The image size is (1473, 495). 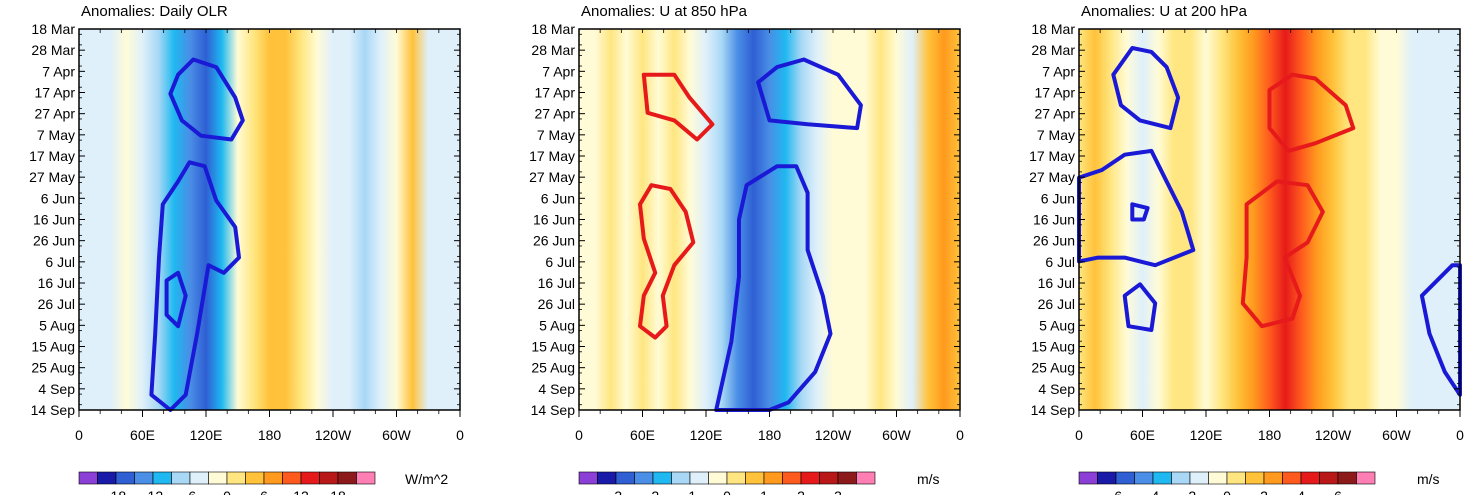 What do you see at coordinates (338, 491) in the screenshot?
I see `colorbar-label: 18` at bounding box center [338, 491].